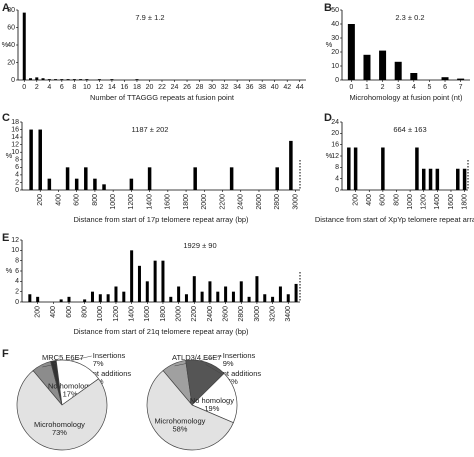 The width and height of the screenshot is (474, 457). I want to click on x-tick-label: 26, so click(187, 87).